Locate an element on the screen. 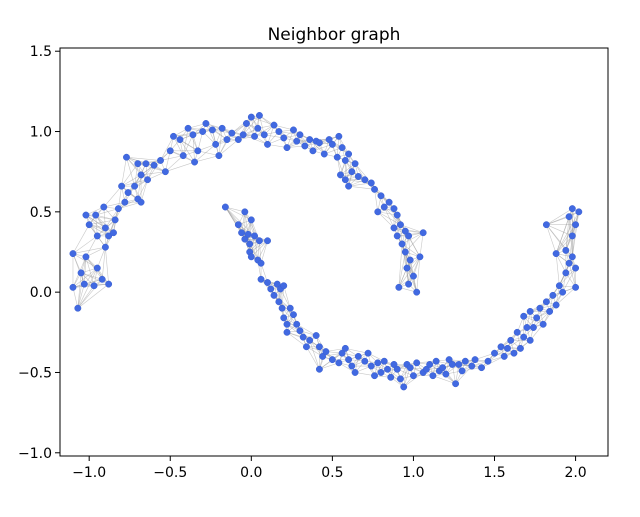 The height and width of the screenshot is (517, 640). x-tick-label: −1.0 is located at coordinates (89, 473).